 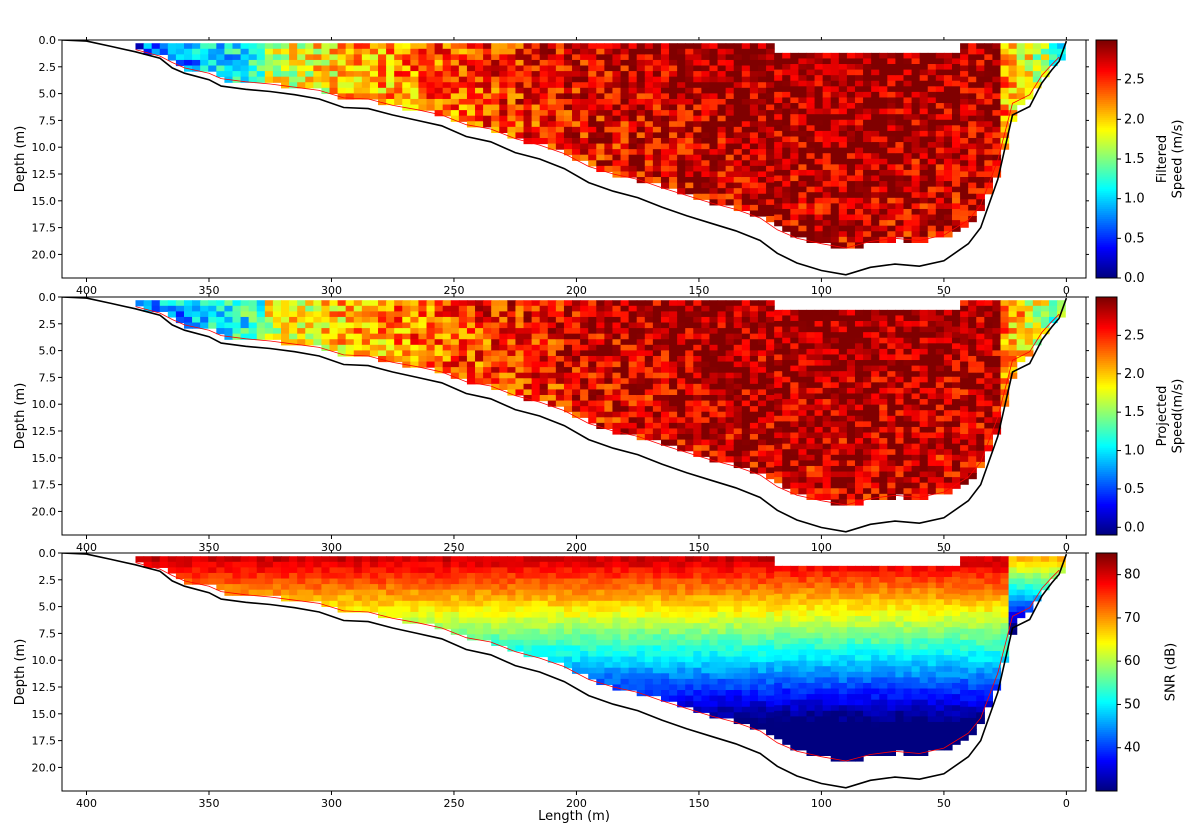 I want to click on y-tick-label: 2.5, so click(x=48, y=324).